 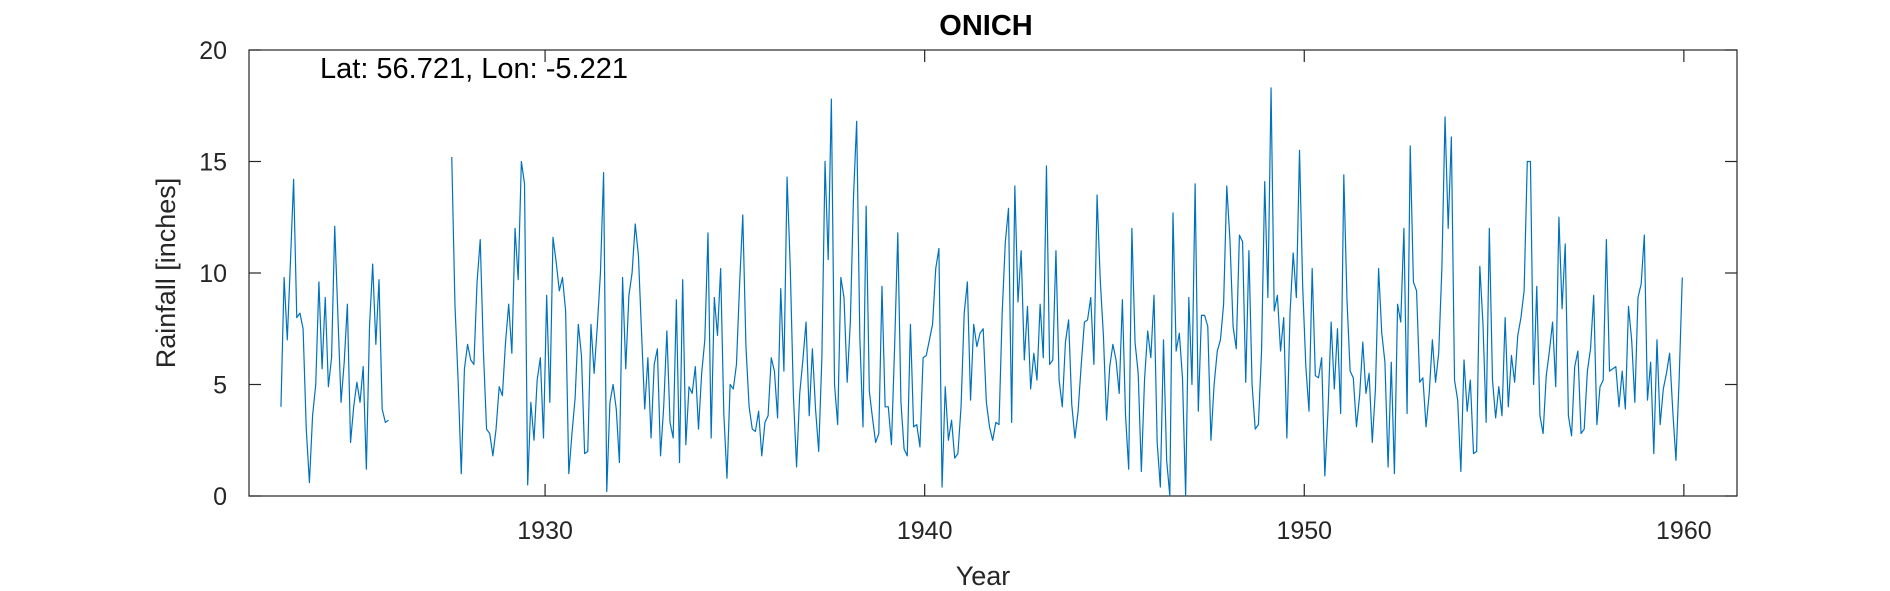 What do you see at coordinates (985, 26) in the screenshot?
I see `chart-title: ONICH` at bounding box center [985, 26].